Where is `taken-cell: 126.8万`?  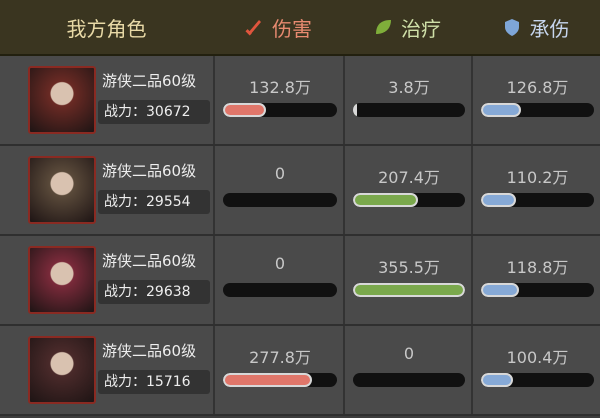 taken-cell: 126.8万 is located at coordinates (535, 100).